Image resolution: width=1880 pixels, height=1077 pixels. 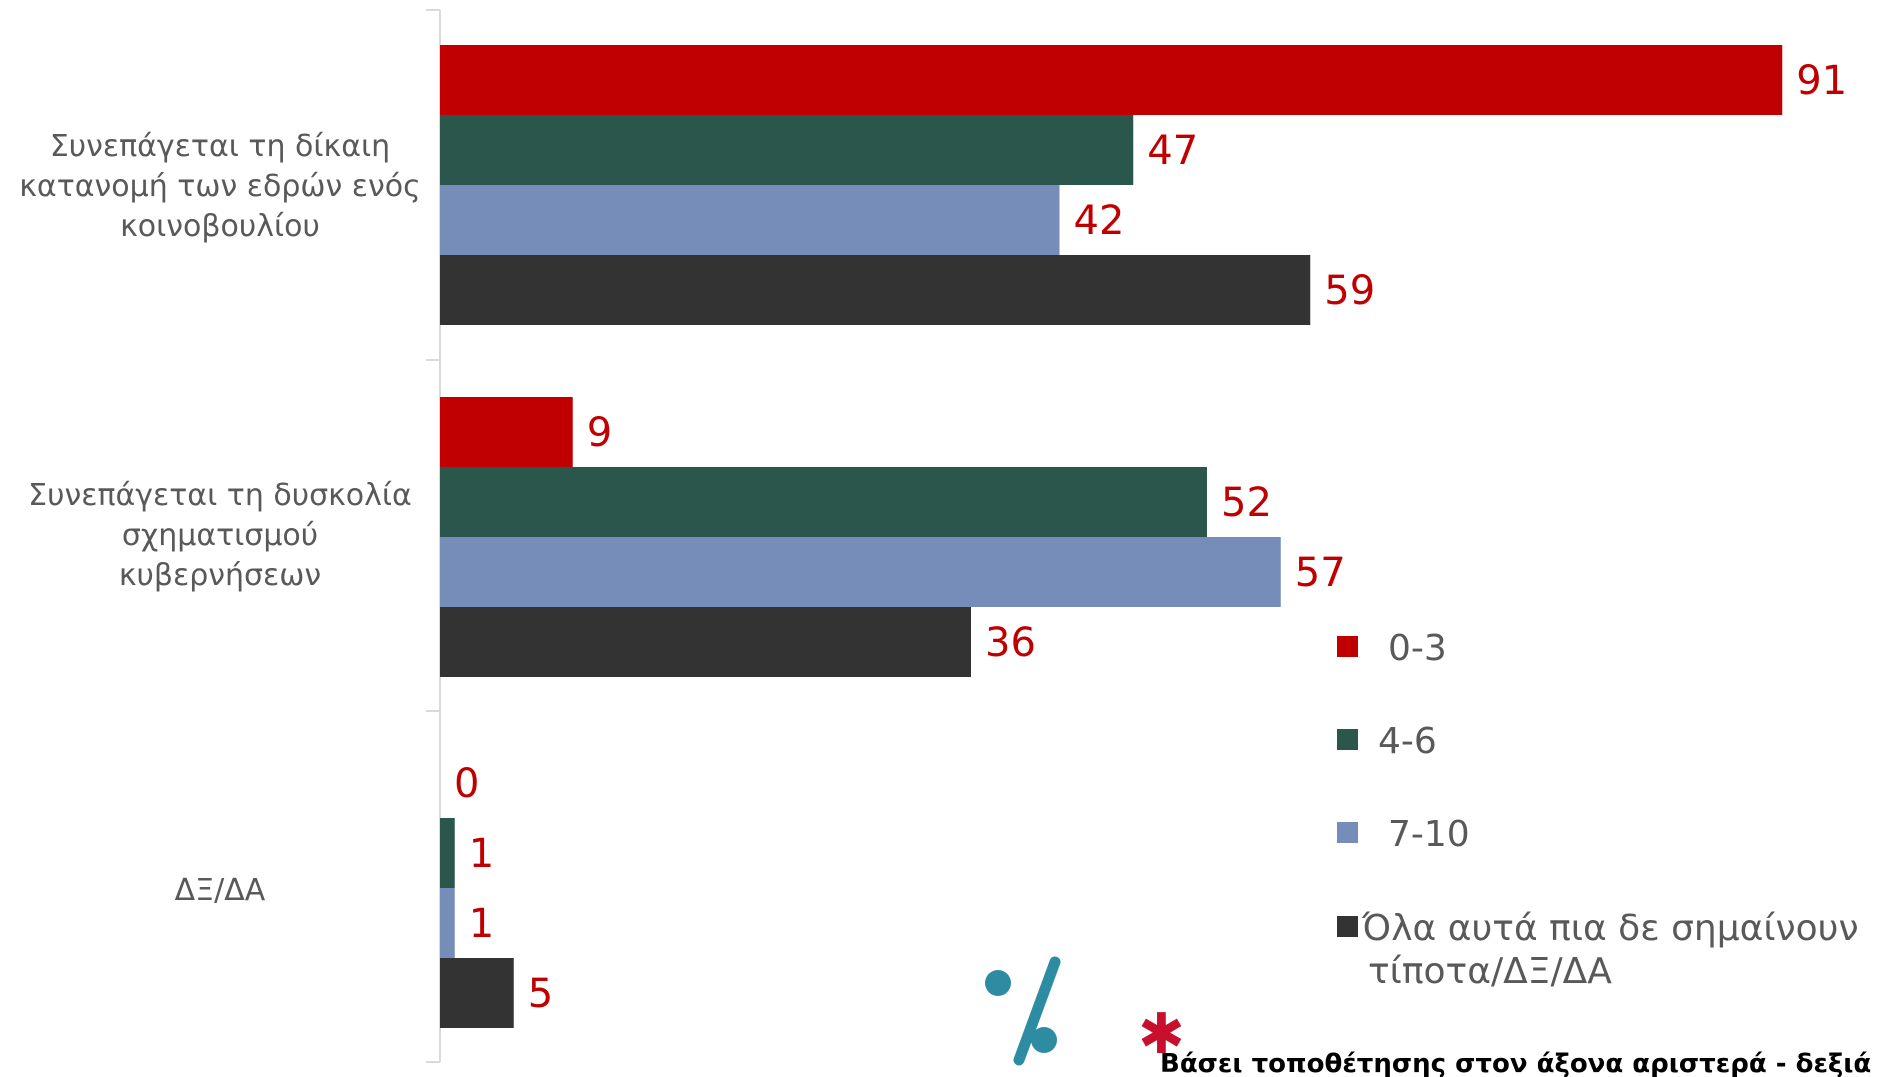 What do you see at coordinates (466, 784) in the screenshot?
I see `data-label: 0` at bounding box center [466, 784].